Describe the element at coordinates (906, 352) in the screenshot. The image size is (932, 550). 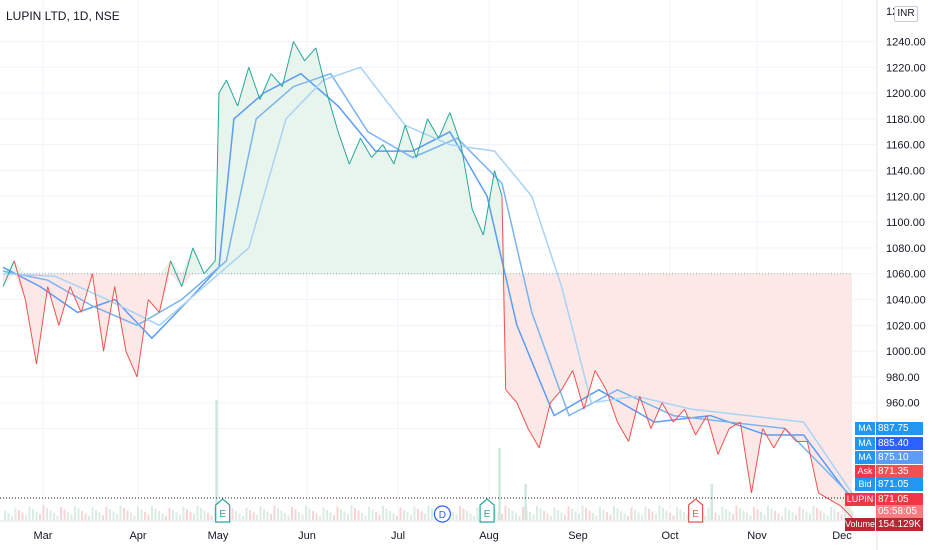
I see `y-tick-label: 1000.00` at that location.